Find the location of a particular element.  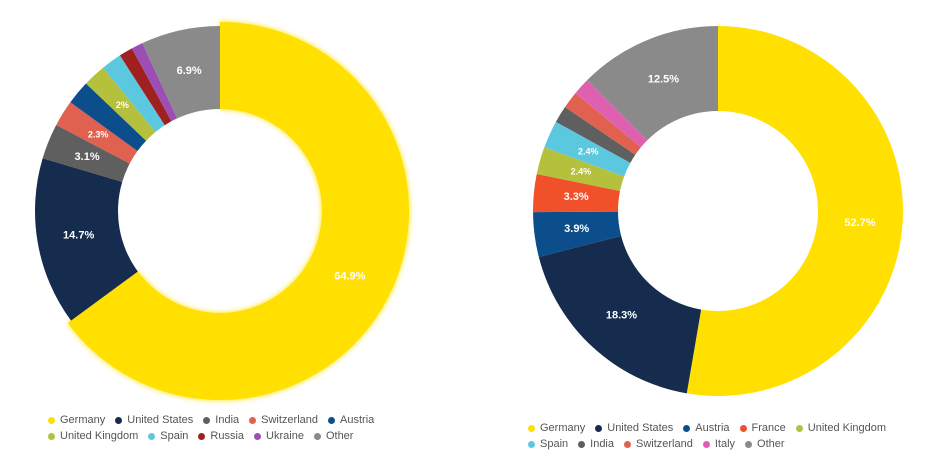

data-label: 3.9% is located at coordinates (576, 229).